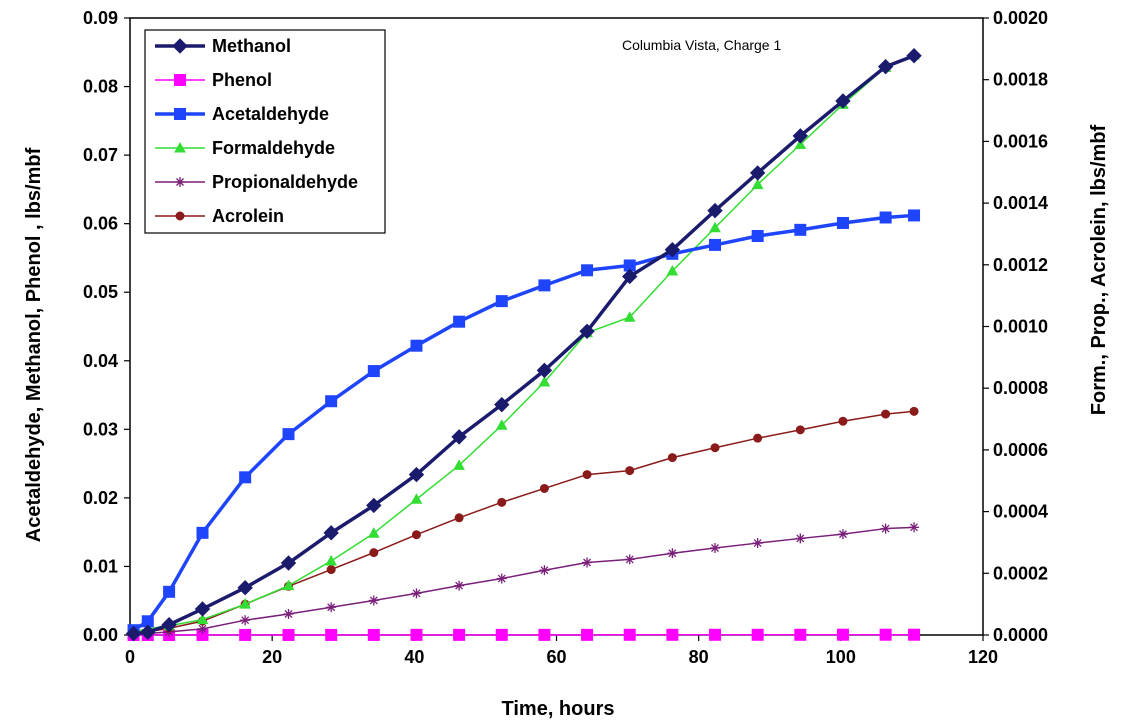  Describe the element at coordinates (100, 429) in the screenshot. I see `left-y-tick-label: 0.03` at that location.